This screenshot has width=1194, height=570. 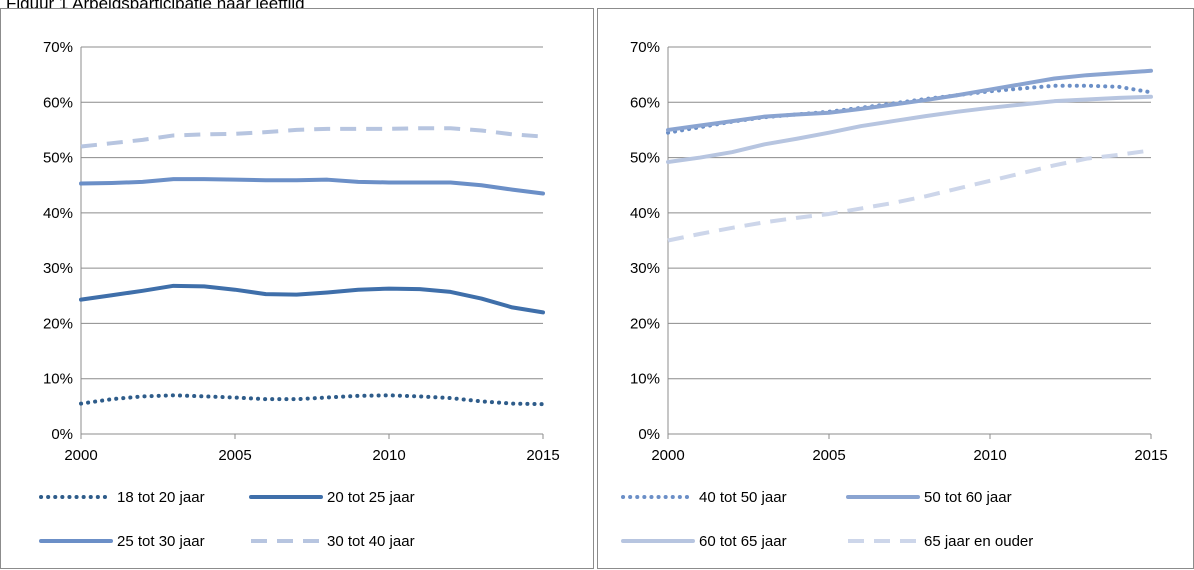 I want to click on series-line-40-tot-50-jaar, so click(x=909, y=109).